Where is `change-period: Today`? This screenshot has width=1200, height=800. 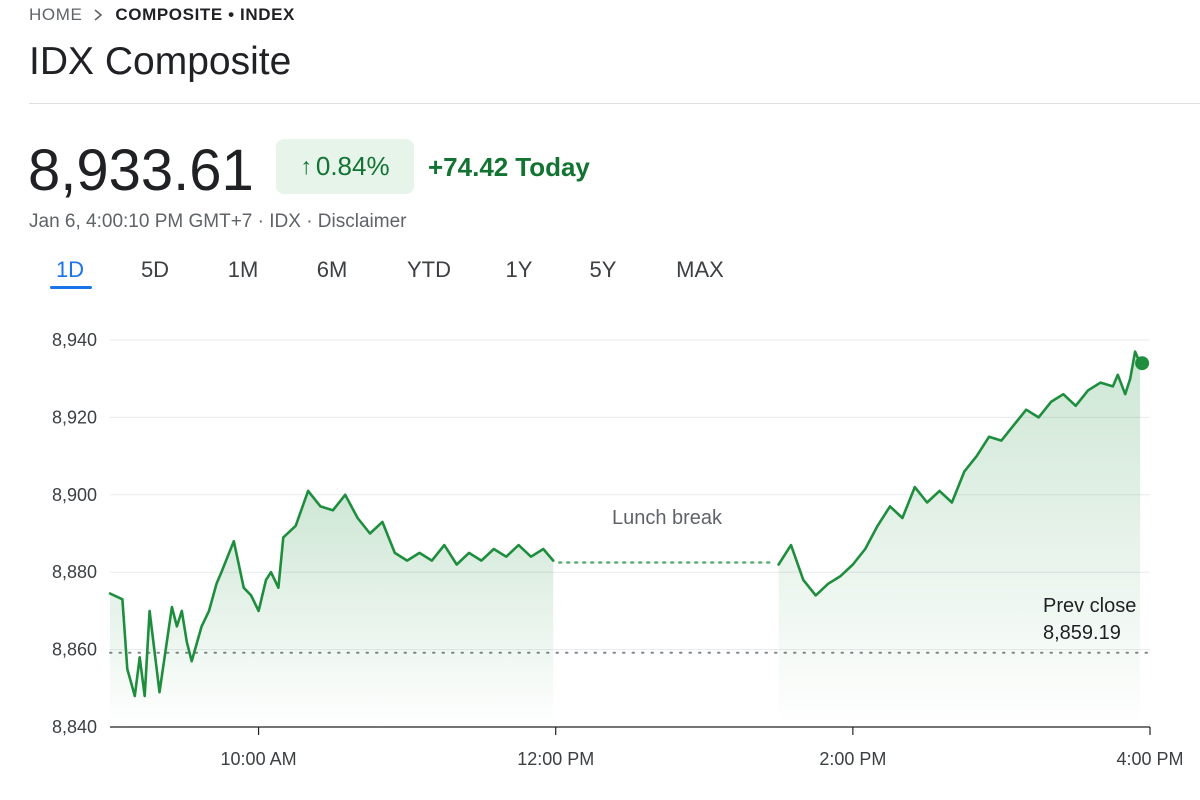 change-period: Today is located at coordinates (552, 167).